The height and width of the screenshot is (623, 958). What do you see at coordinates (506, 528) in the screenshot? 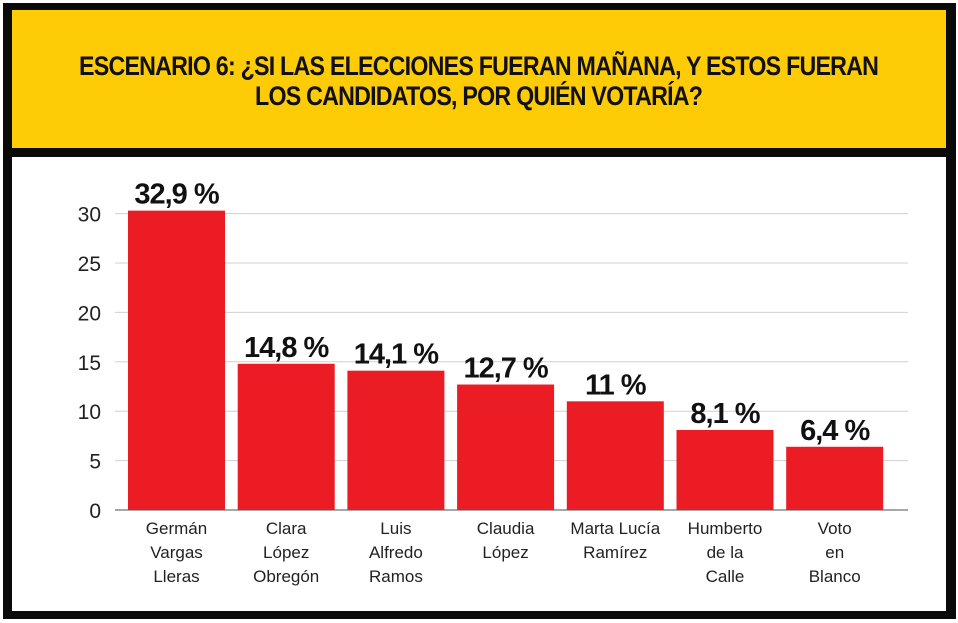
I see `x-category-label: Claudia` at bounding box center [506, 528].